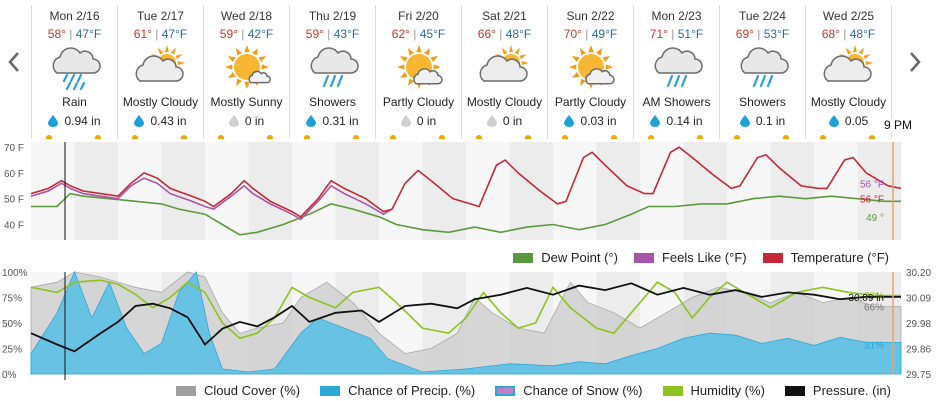 The height and width of the screenshot is (401, 941). What do you see at coordinates (74, 72) in the screenshot?
I see `forecast-day: Mon 2/16 58° | 47°F Rain 0.94 in` at bounding box center [74, 72].